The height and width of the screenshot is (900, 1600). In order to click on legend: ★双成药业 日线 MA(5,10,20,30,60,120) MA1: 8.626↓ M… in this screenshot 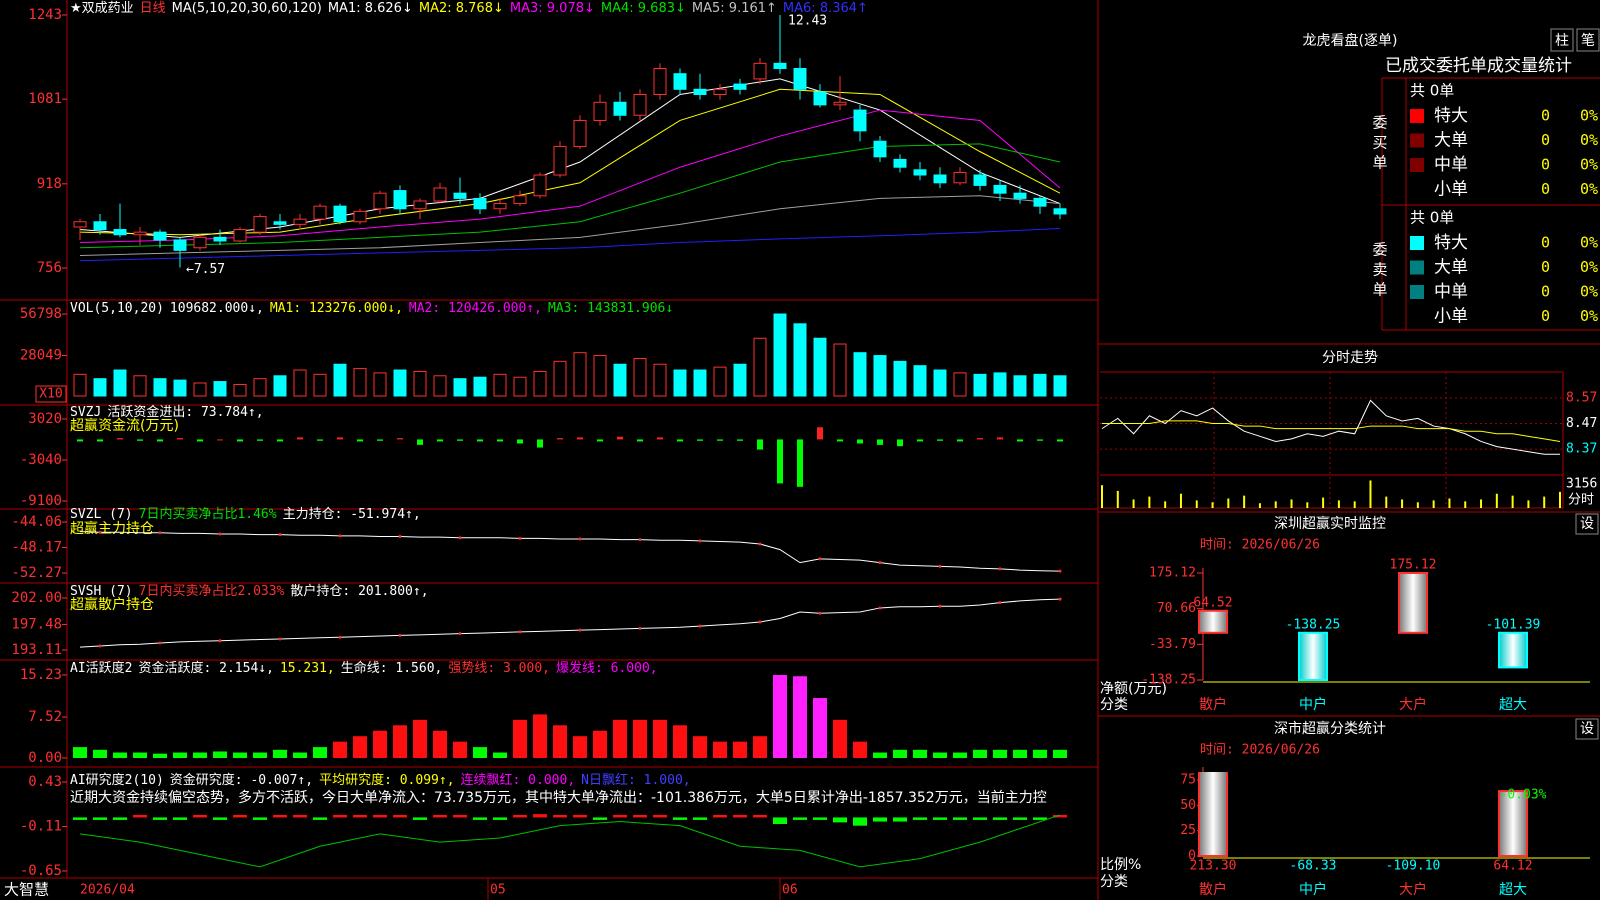, I will do `click(469, 8)`.